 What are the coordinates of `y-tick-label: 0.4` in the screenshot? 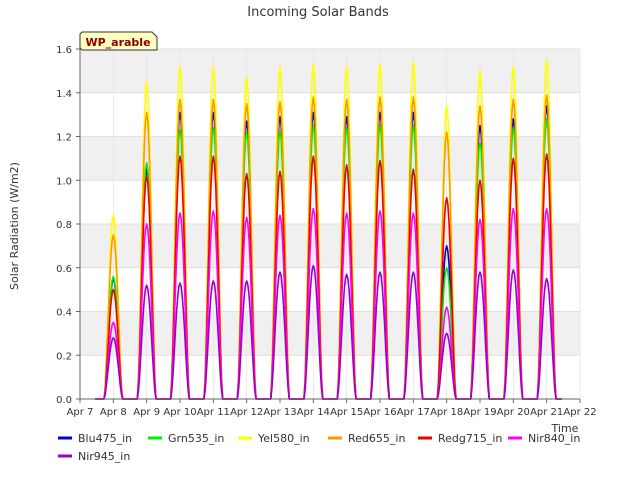 It's located at (64, 313).